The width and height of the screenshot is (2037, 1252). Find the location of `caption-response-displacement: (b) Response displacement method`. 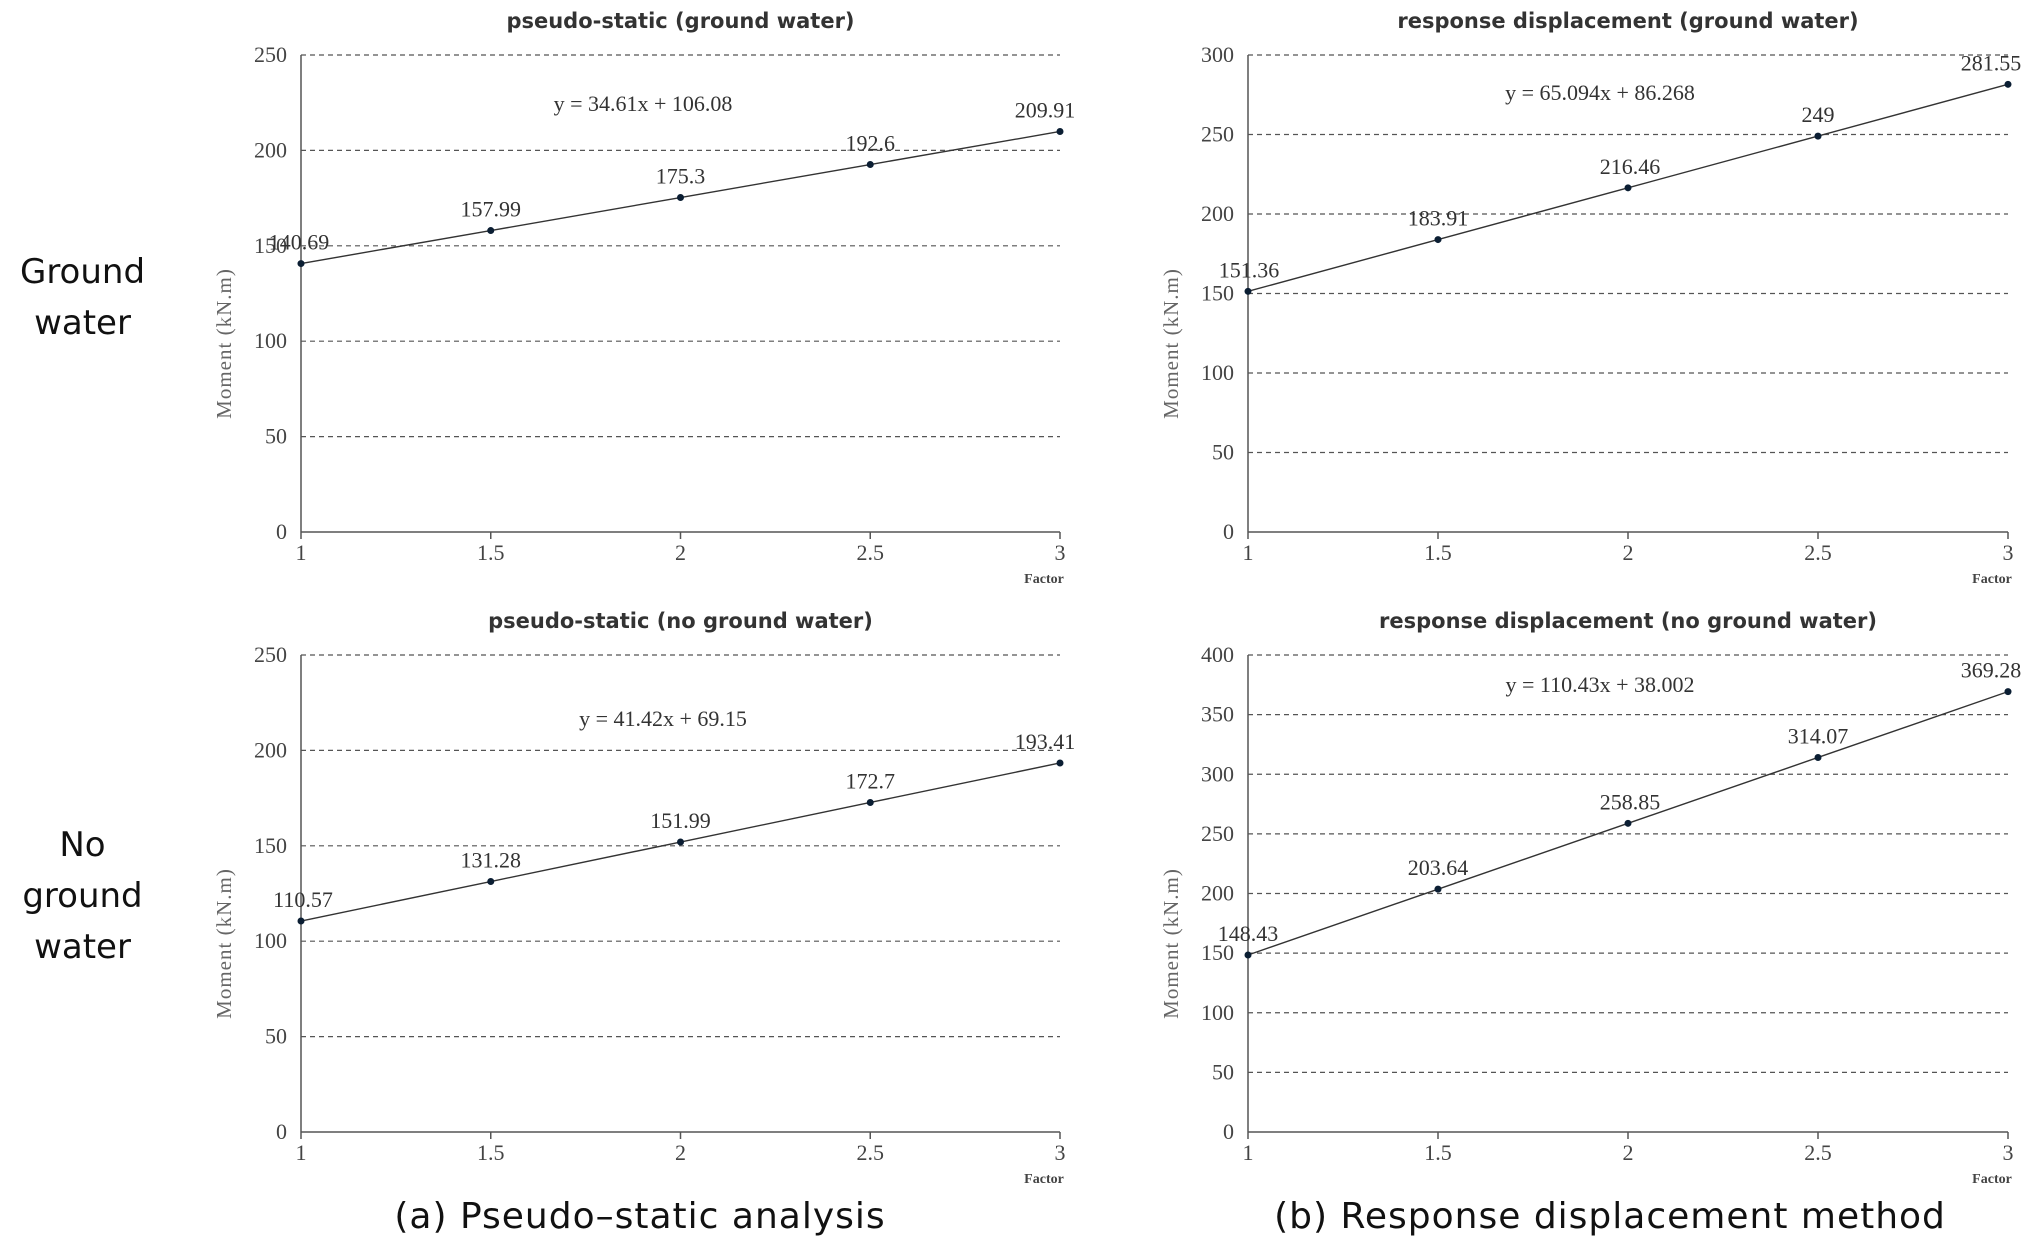

caption-response-displacement: (b) Response displacement method is located at coordinates (1610, 1216).